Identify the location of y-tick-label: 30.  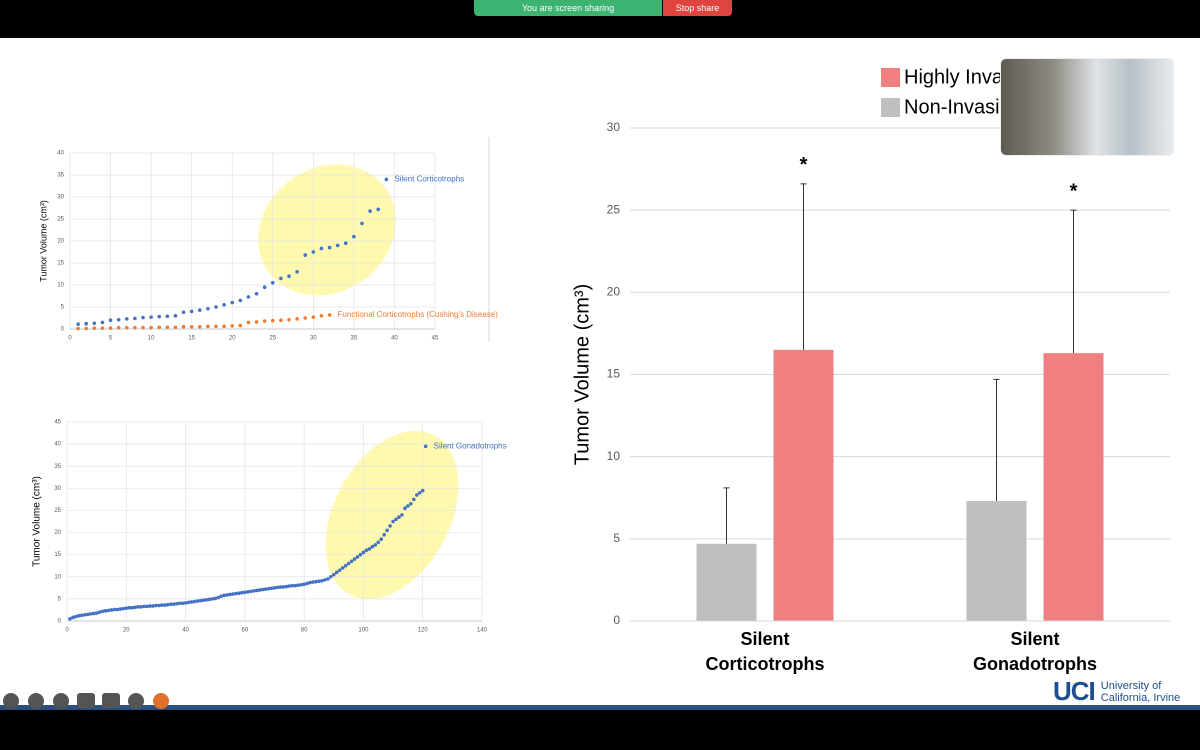
(57, 489).